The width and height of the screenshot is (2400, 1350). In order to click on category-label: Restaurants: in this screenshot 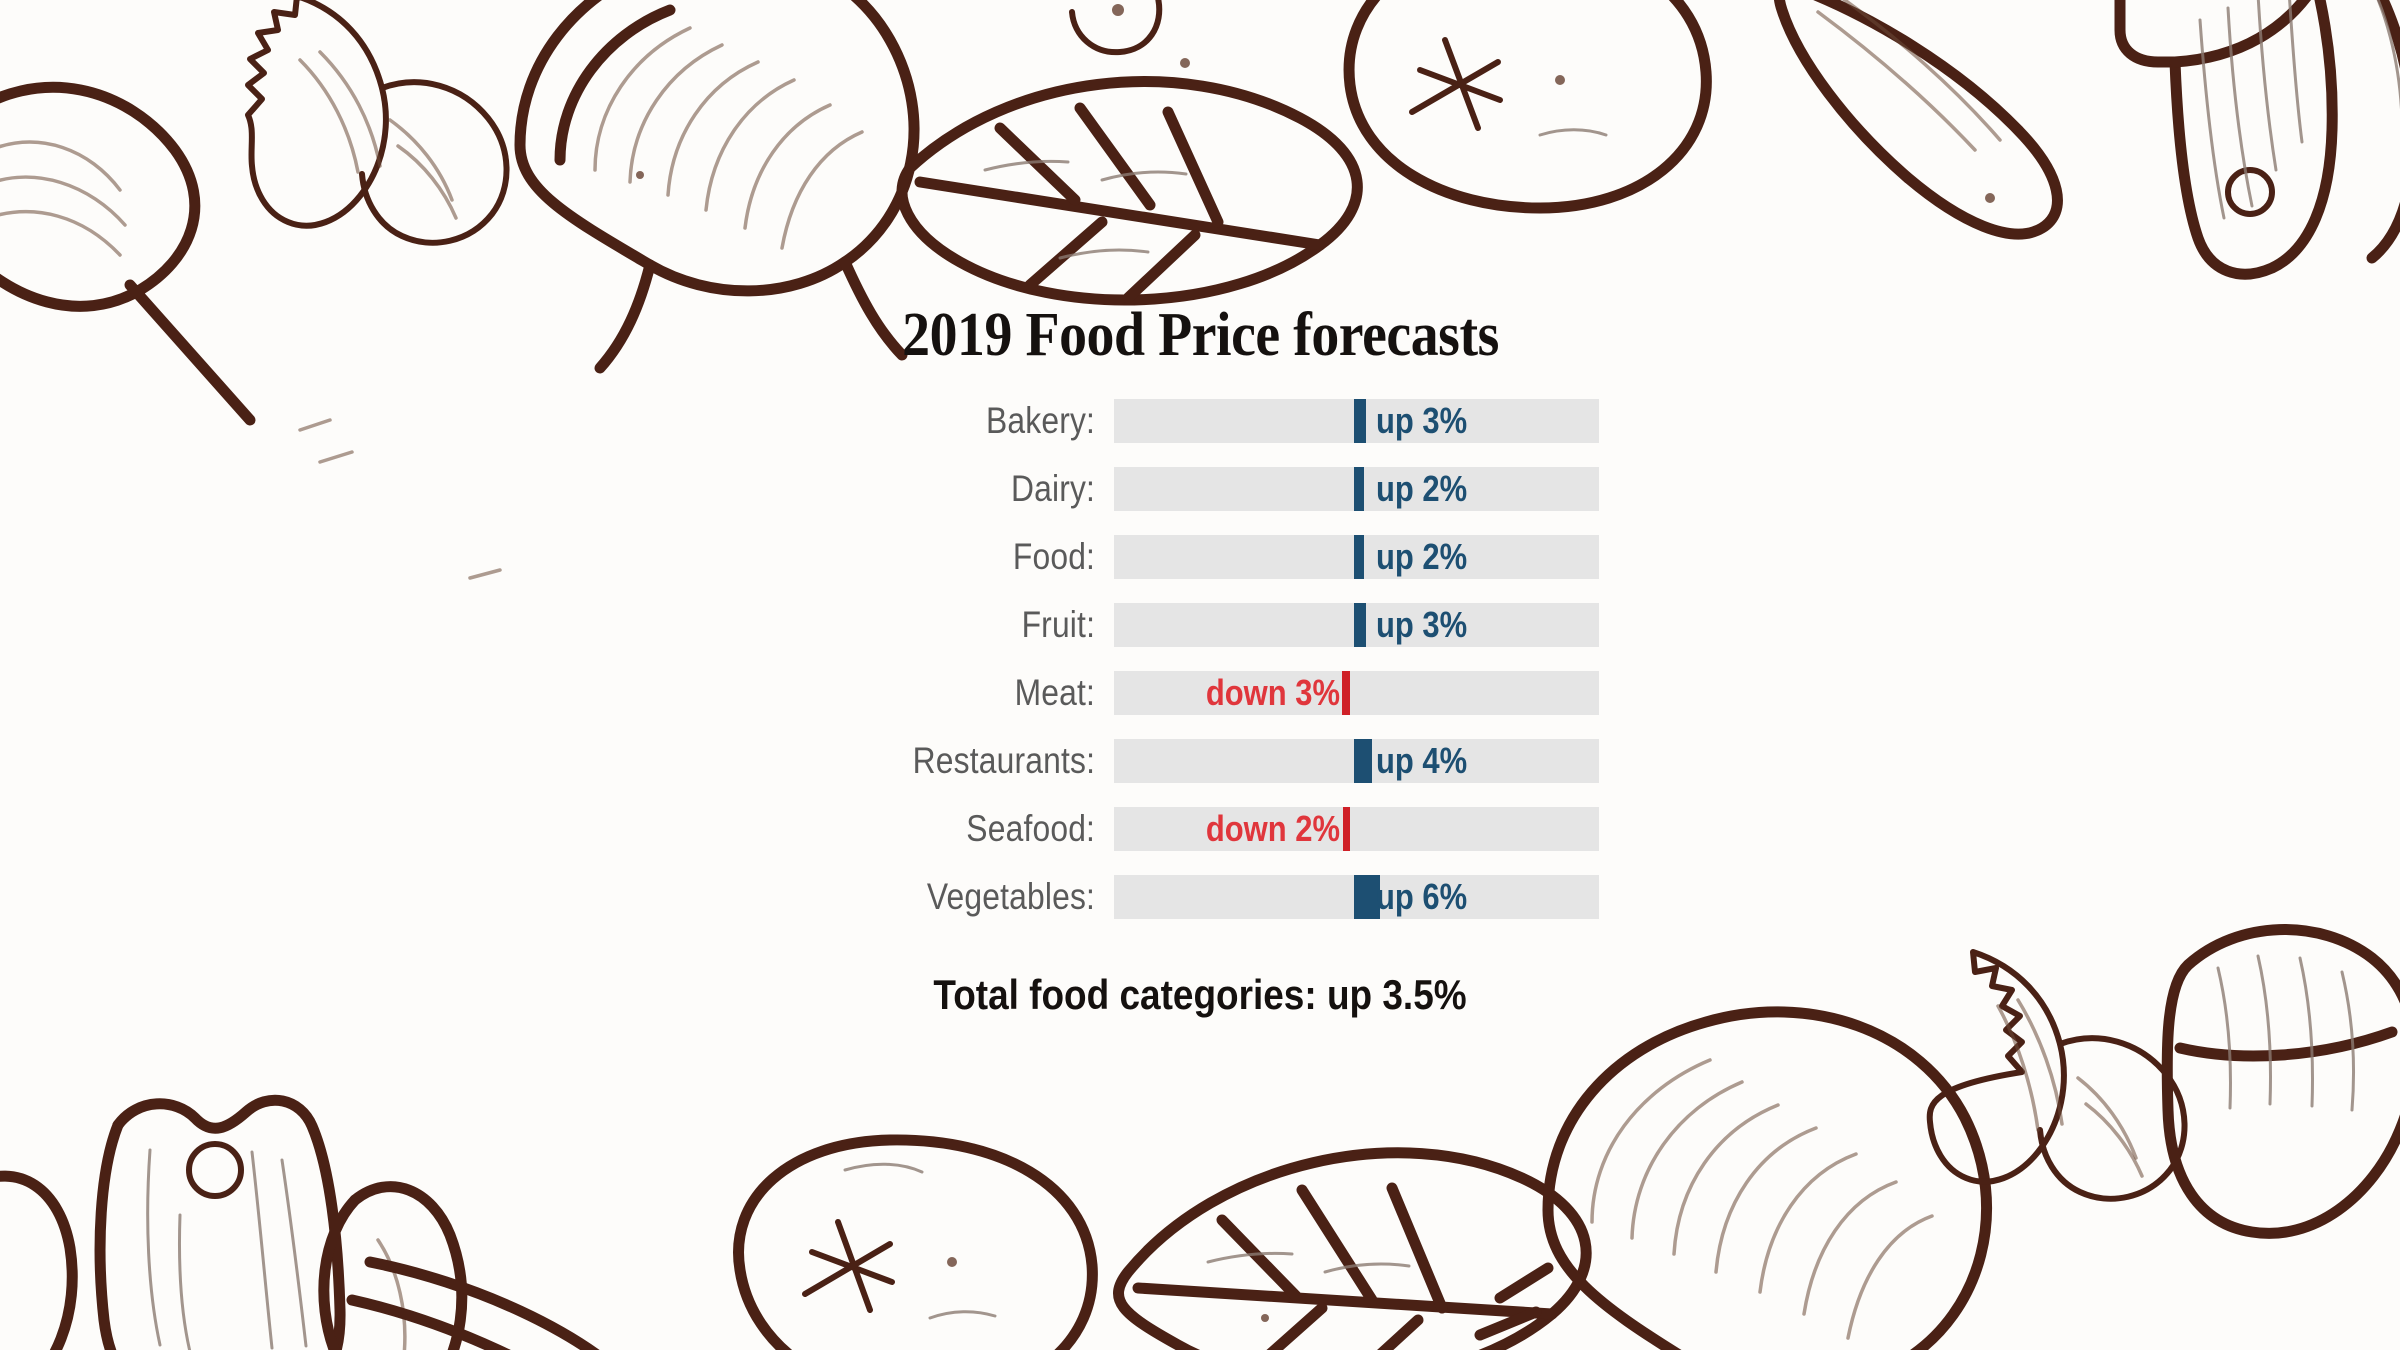, I will do `click(1003, 760)`.